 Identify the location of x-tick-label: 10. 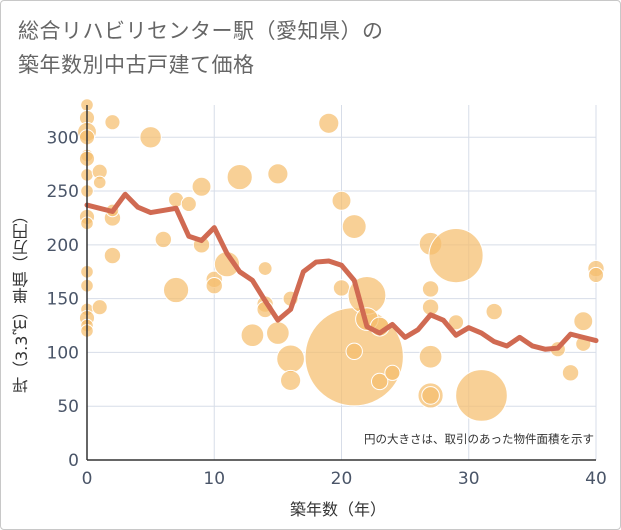
(214, 479).